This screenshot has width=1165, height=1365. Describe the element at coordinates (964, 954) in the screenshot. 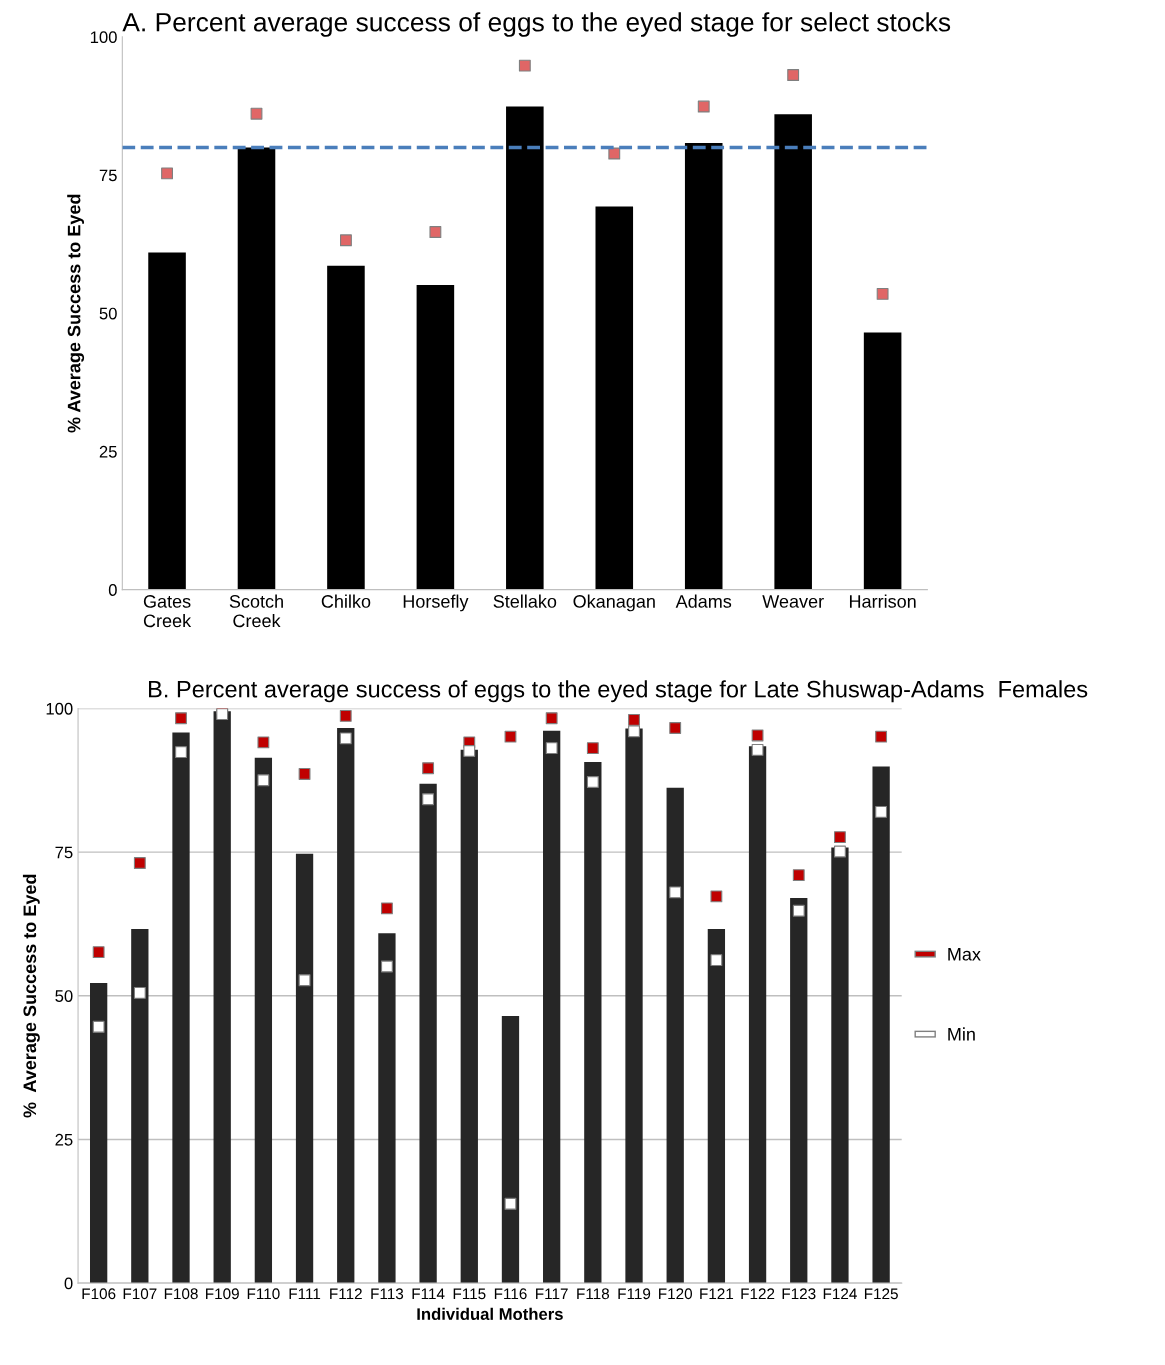

I see `legend-label: Max` at that location.